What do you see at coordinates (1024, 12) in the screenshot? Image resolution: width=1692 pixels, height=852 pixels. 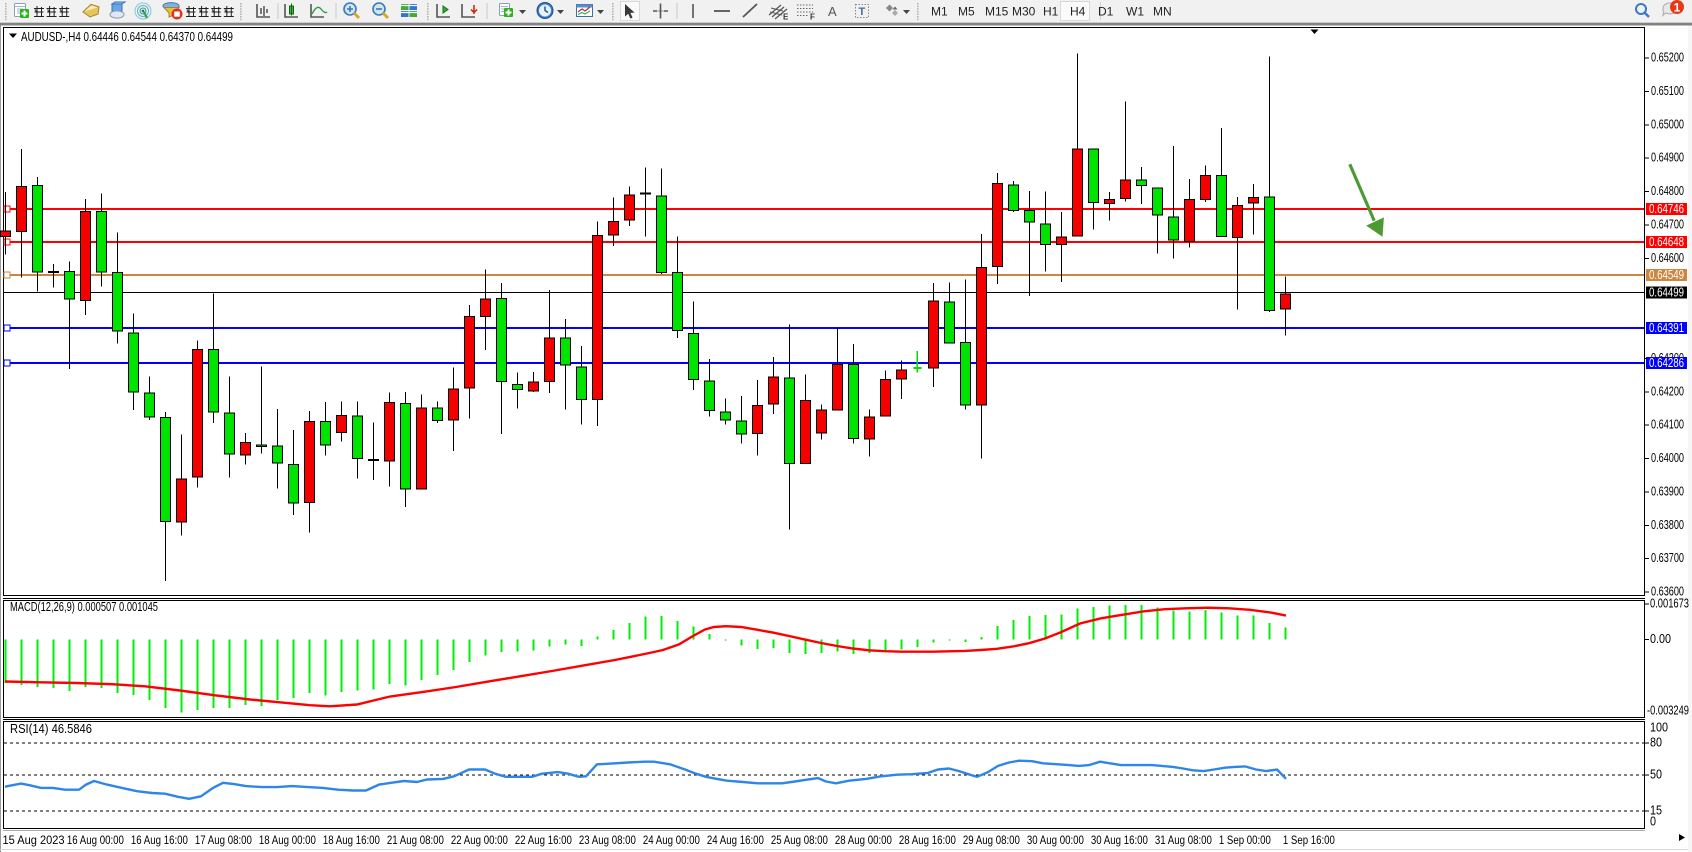 I see `svg-text: M30` at bounding box center [1024, 12].